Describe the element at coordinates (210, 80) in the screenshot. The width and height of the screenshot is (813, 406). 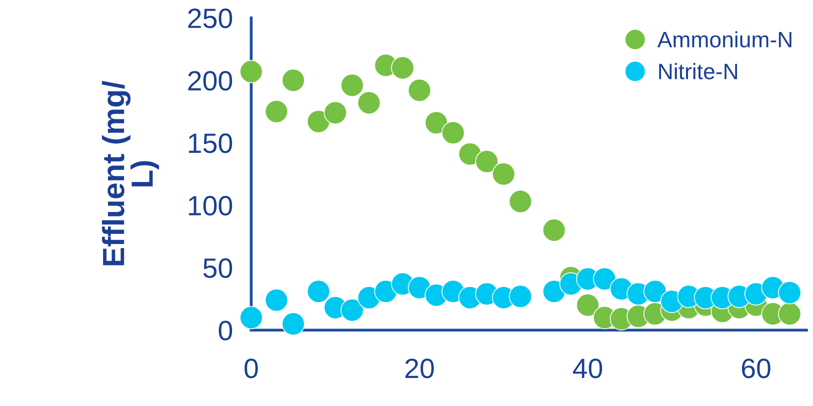
I see `y-tick-label: 200` at that location.